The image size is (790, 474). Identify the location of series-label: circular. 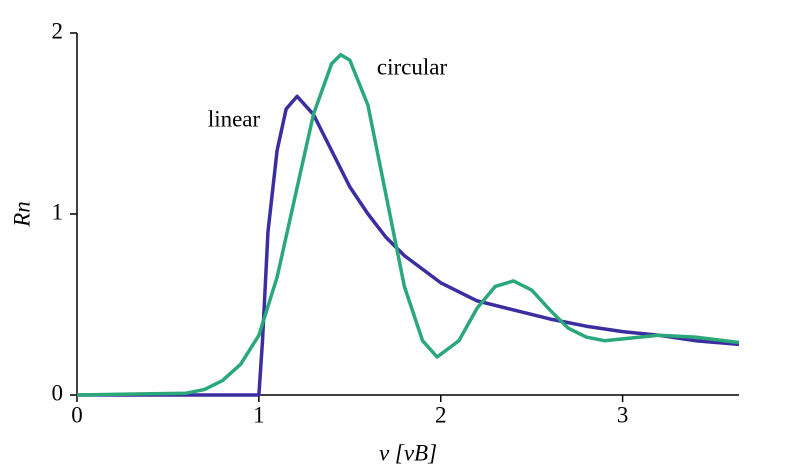
(412, 66).